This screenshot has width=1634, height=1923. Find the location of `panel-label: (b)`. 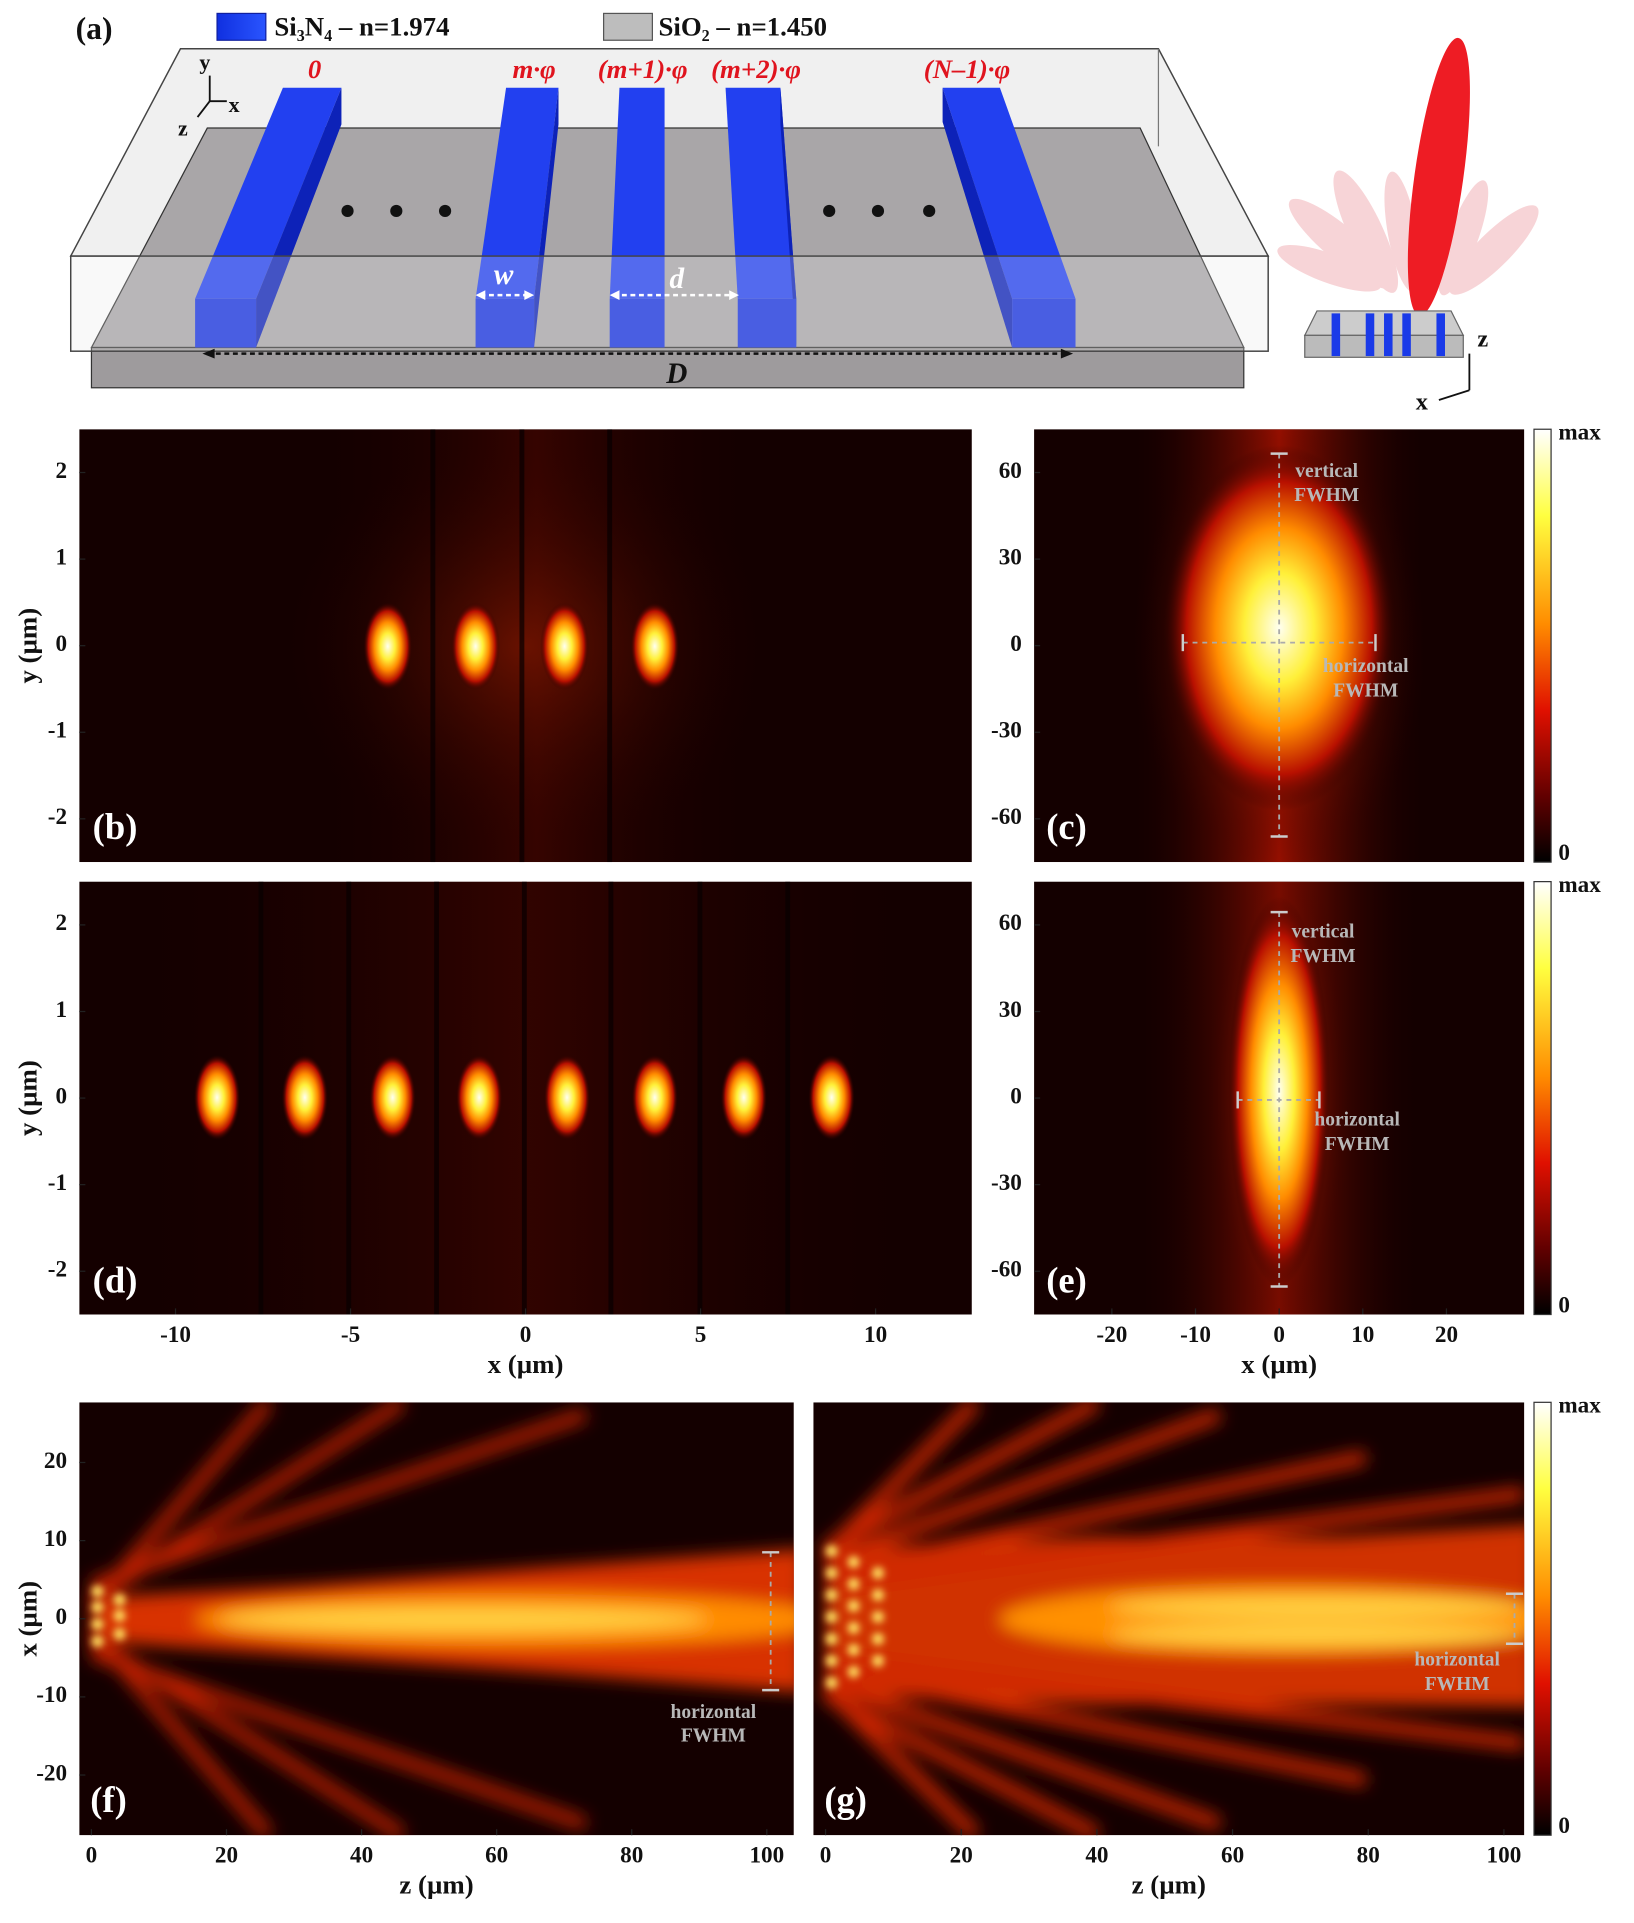

panel-label: (b) is located at coordinates (115, 826).